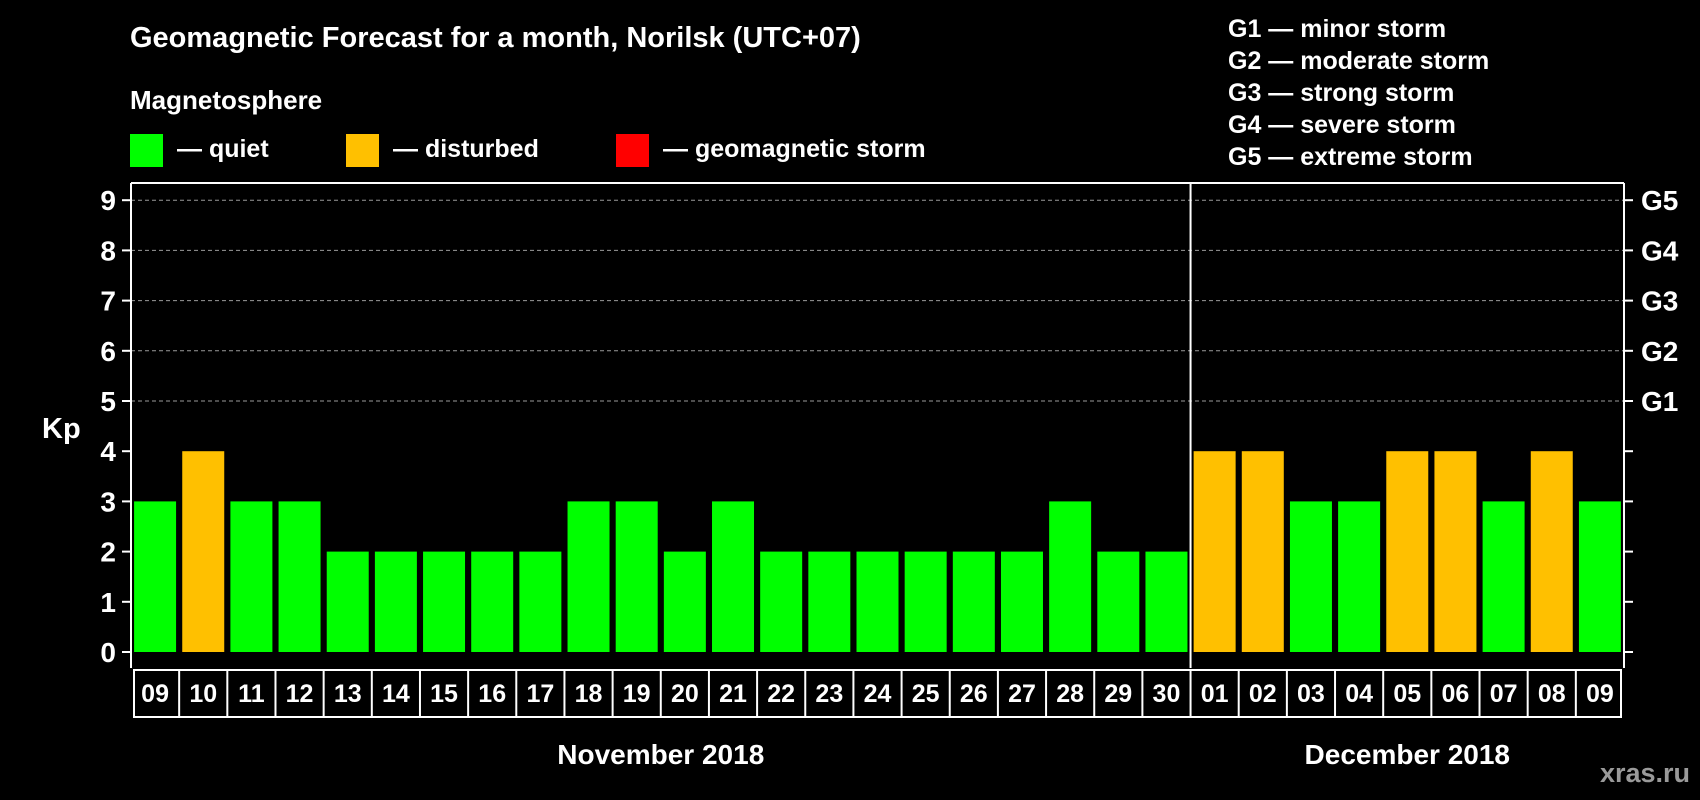 Image resolution: width=1700 pixels, height=800 pixels. What do you see at coordinates (637, 694) in the screenshot?
I see `x-tick-label-10: 19` at bounding box center [637, 694].